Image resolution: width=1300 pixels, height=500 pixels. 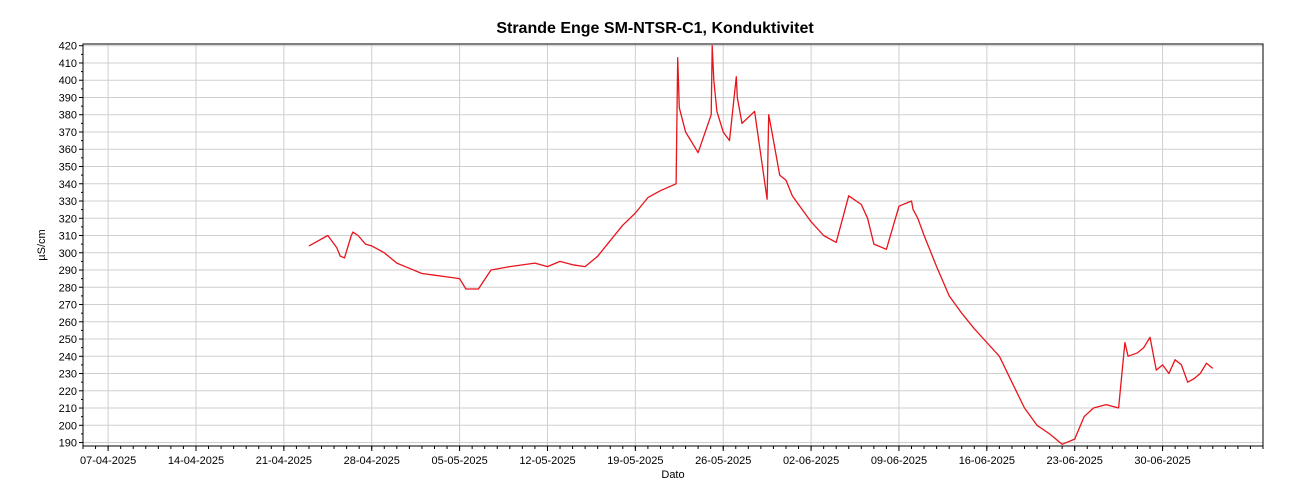 What do you see at coordinates (68, 409) in the screenshot?
I see `y-tick-label: 210` at bounding box center [68, 409].